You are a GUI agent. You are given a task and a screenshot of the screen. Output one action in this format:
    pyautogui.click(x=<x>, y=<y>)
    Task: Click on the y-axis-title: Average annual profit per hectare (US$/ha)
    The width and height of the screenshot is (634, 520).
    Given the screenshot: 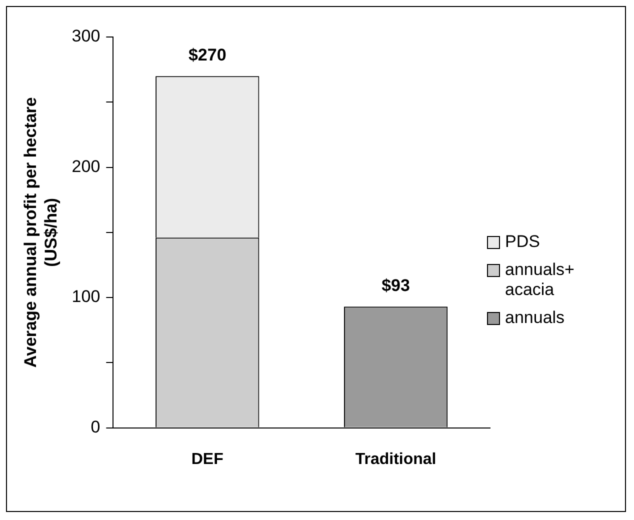 What is the action you would take?
    pyautogui.click(x=40, y=232)
    